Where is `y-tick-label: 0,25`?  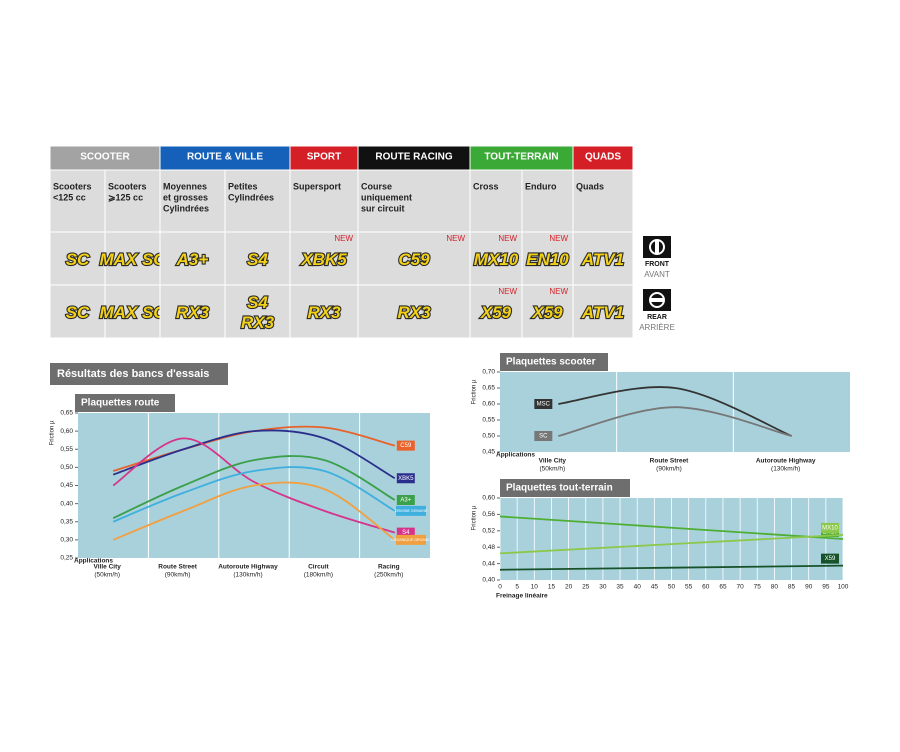
y-tick-label: 0,25 is located at coordinates (66, 558).